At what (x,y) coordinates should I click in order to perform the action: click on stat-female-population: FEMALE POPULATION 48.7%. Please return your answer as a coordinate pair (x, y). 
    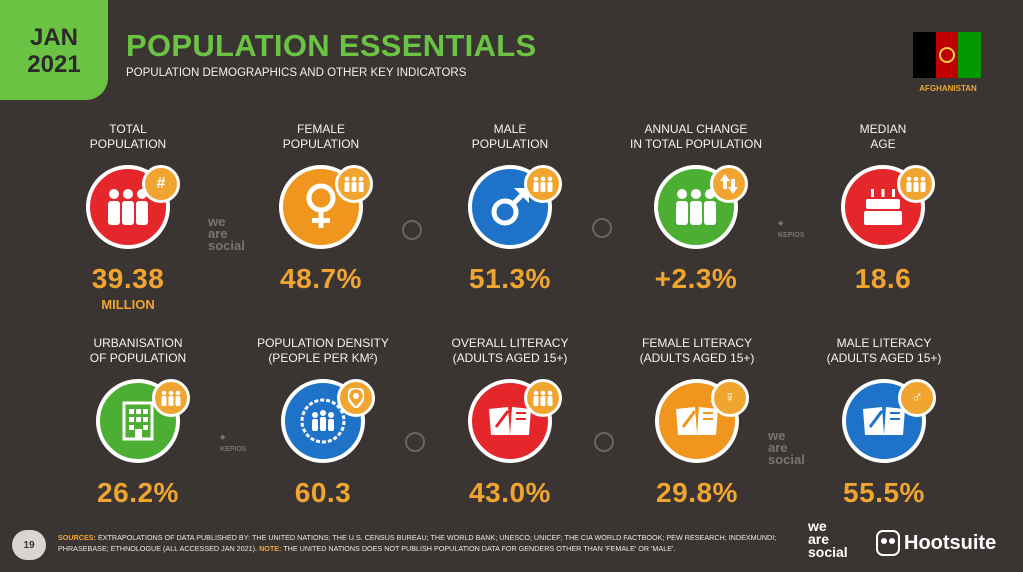
    Looking at the image, I should click on (321, 208).